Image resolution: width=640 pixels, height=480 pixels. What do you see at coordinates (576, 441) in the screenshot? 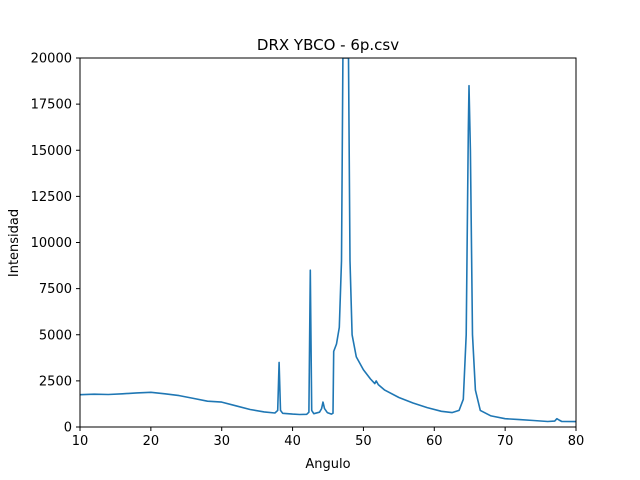
I see `x-tick-label: 80` at bounding box center [576, 441].